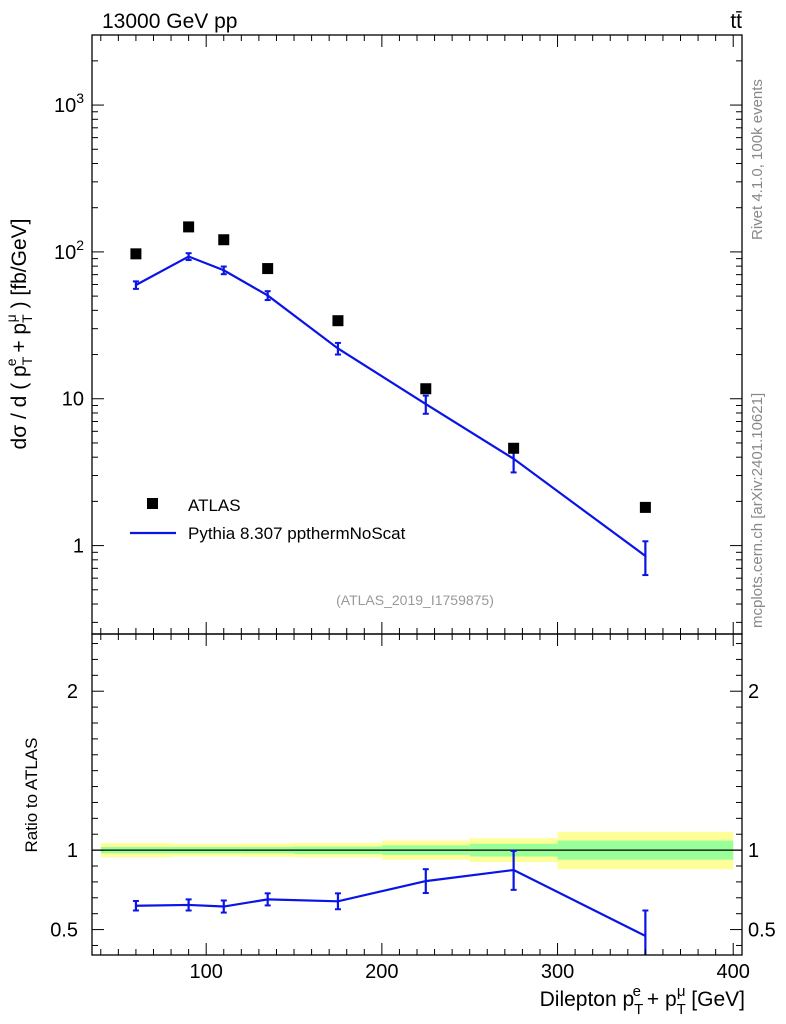  I want to click on x-tick-label-100: 100, so click(206, 972).